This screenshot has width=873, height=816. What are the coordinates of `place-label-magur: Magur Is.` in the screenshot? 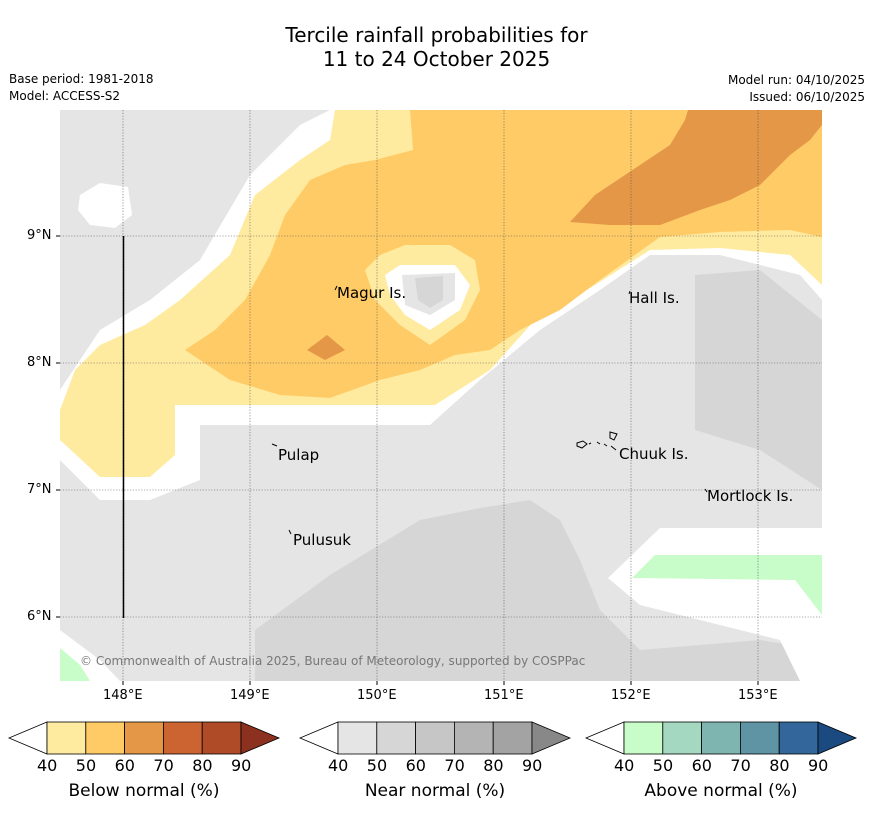 It's located at (372, 293).